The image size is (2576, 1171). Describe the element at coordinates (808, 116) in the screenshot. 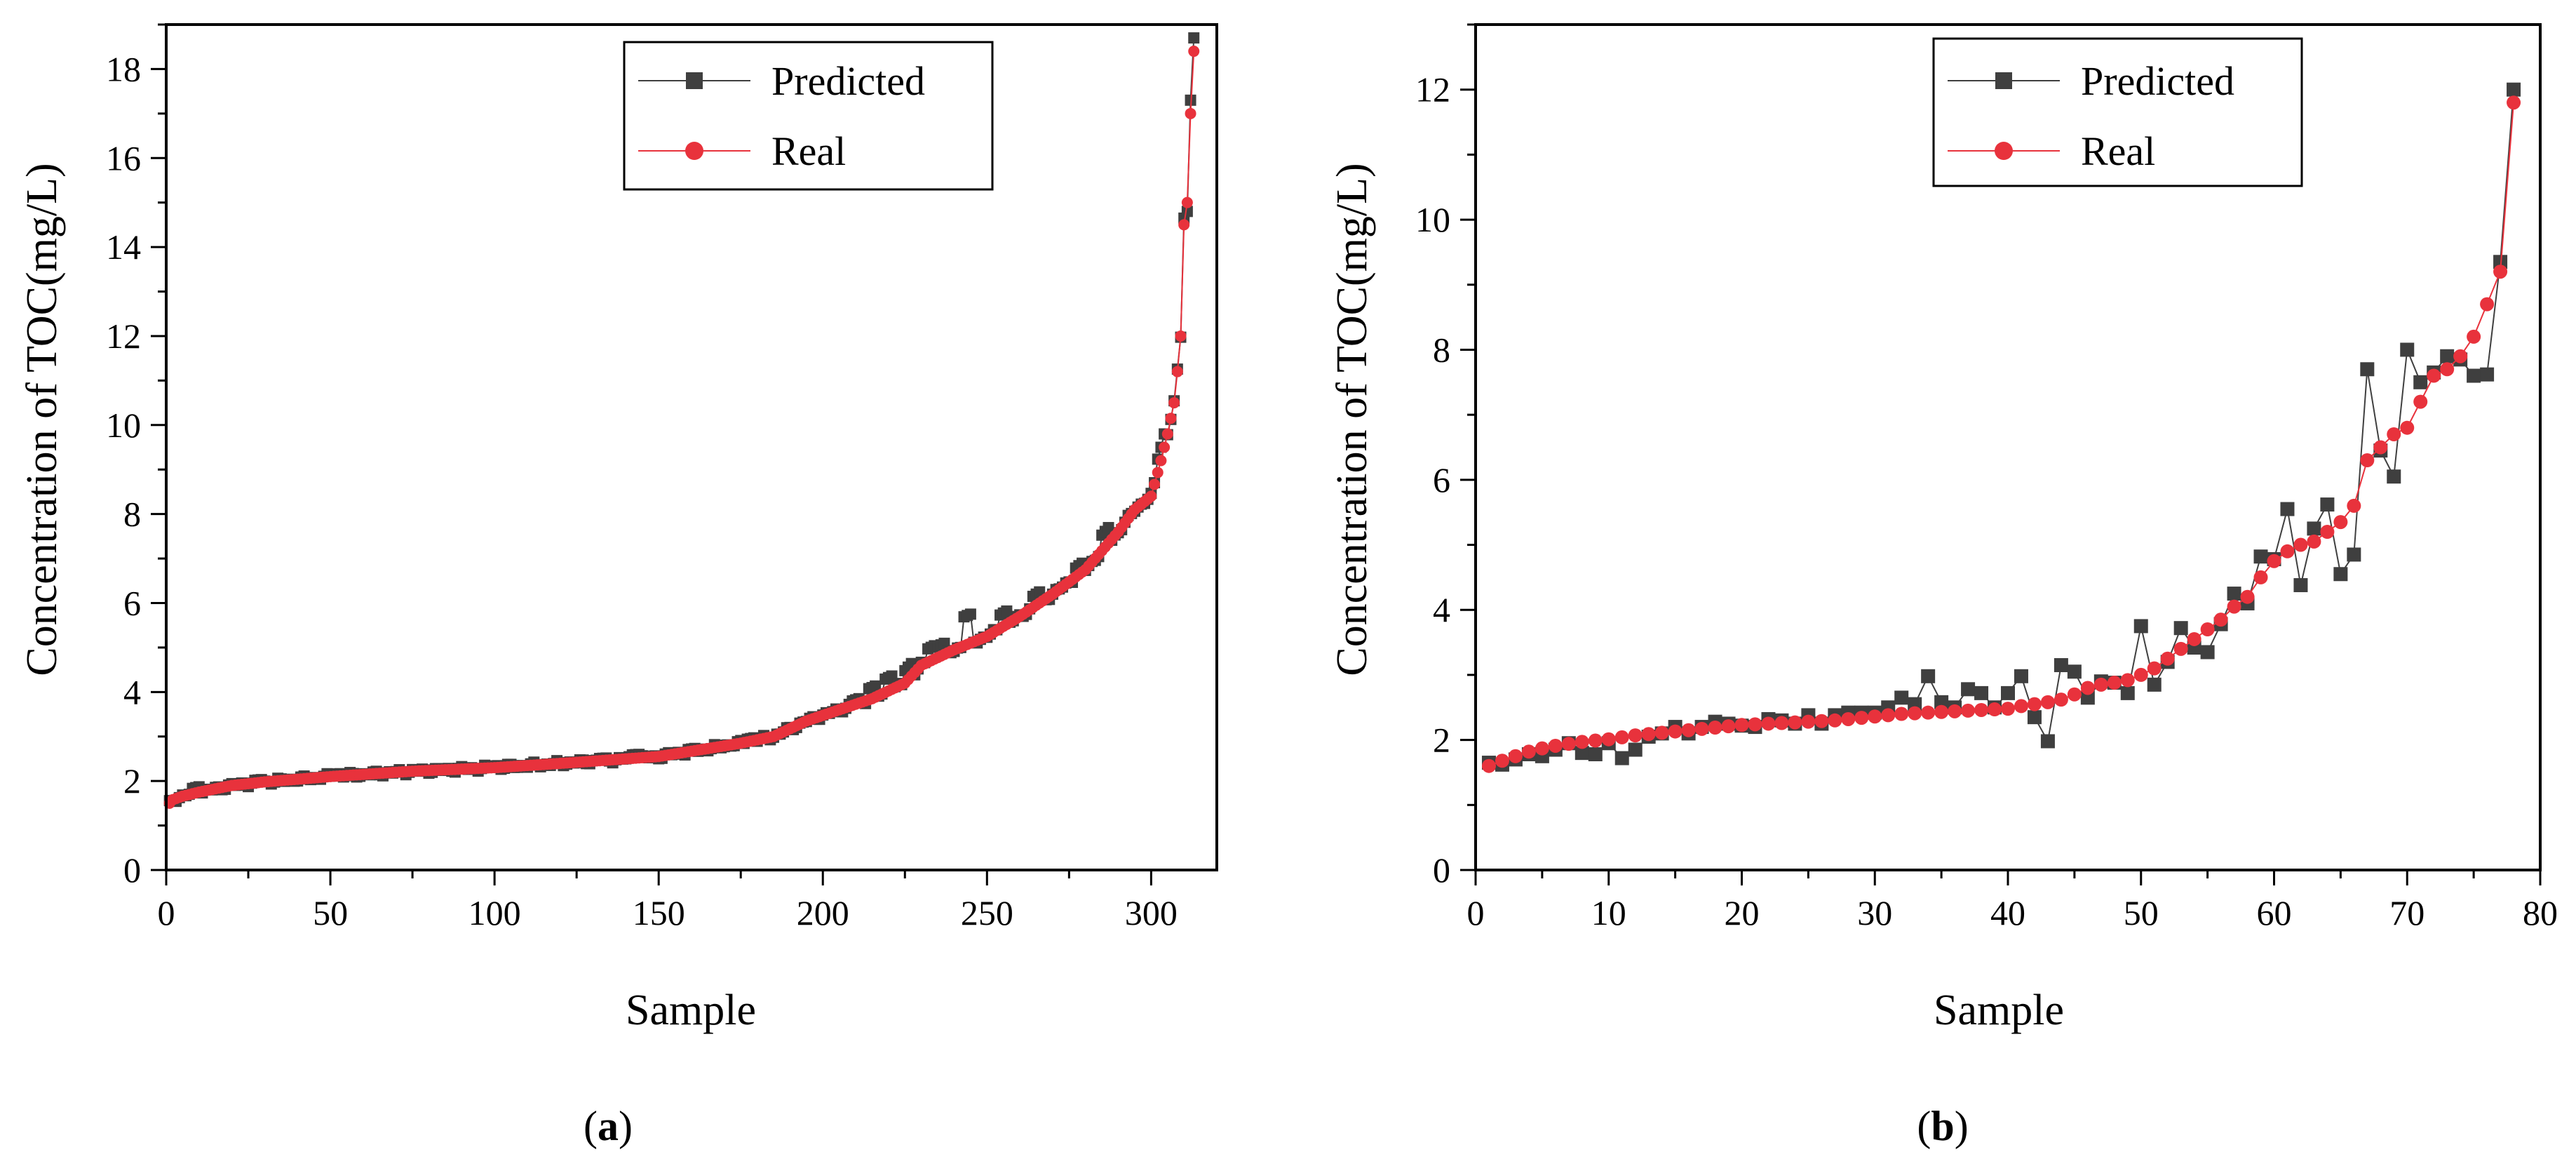

I see `chart-a-legend: Predicted Real` at that location.